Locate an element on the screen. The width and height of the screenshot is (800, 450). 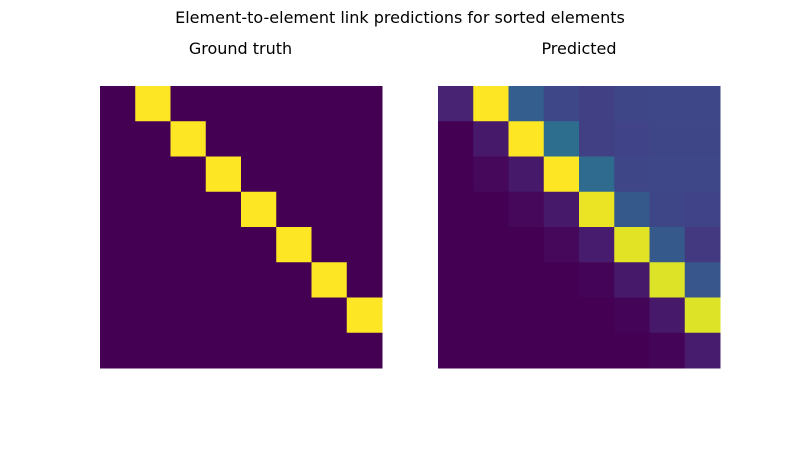
heatmap-cell-p0-r5-c7 is located at coordinates (364, 280).